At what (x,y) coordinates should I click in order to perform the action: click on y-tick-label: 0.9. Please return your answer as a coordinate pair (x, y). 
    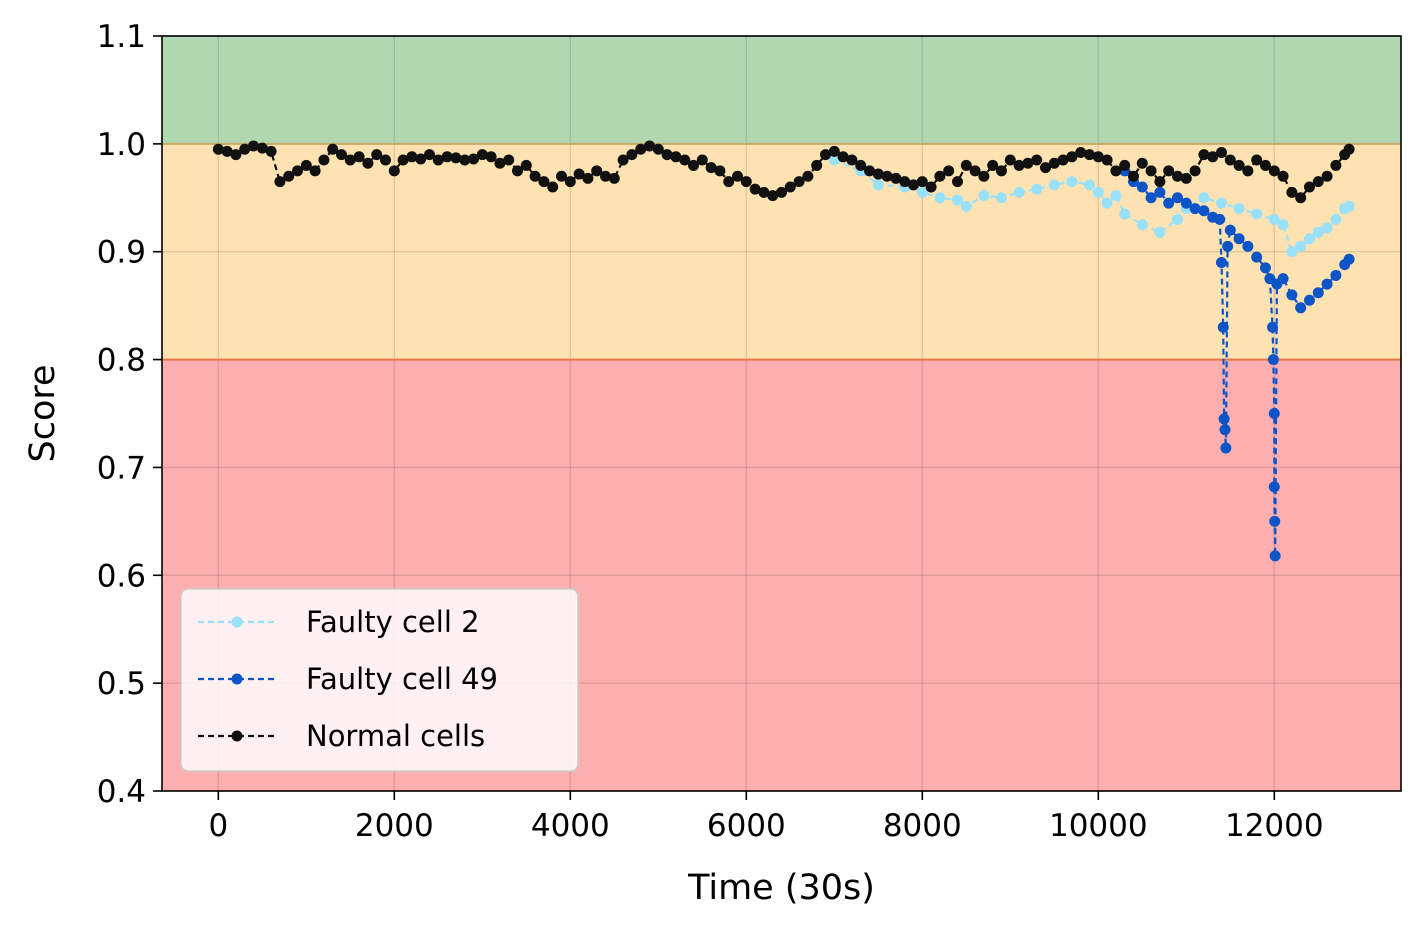
    Looking at the image, I should click on (121, 253).